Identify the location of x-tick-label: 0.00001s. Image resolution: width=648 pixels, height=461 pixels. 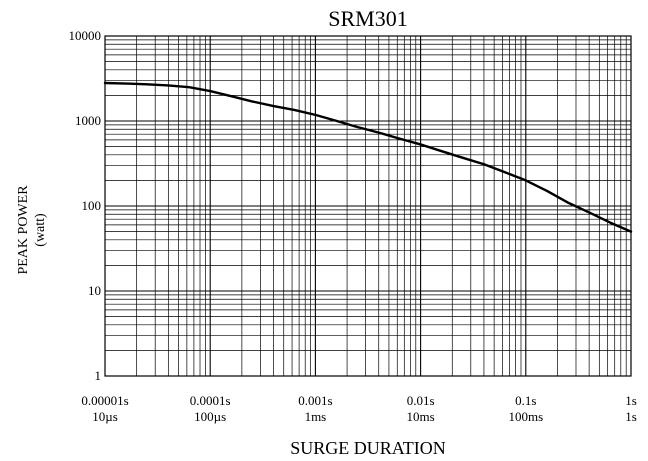
(104, 400).